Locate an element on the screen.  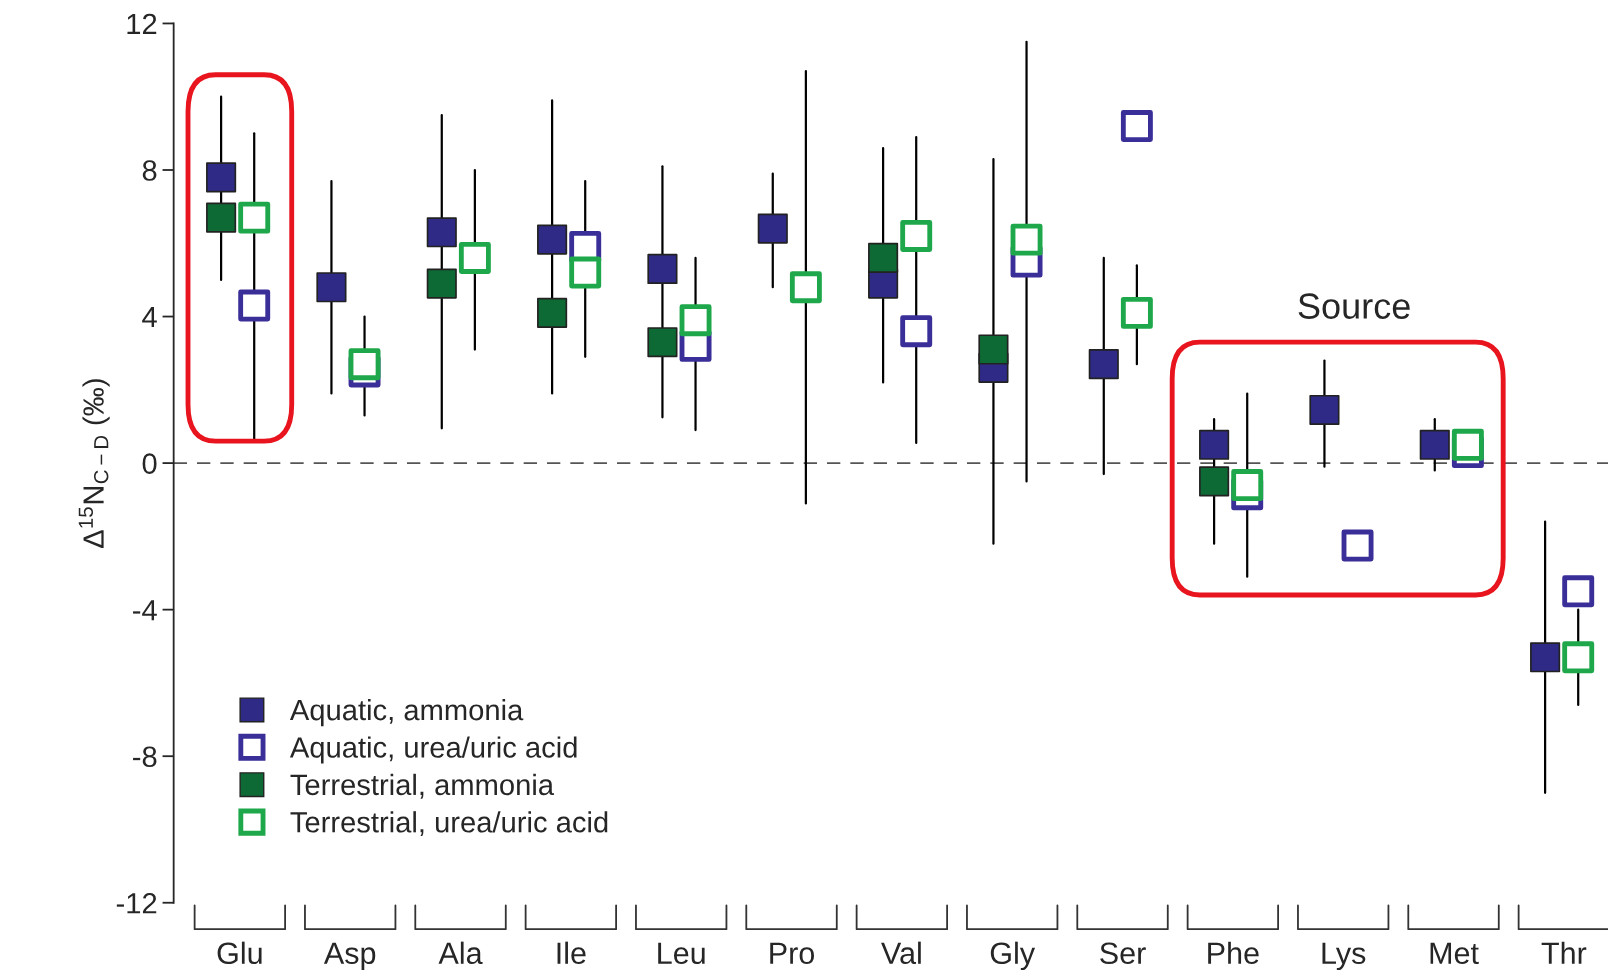
y-tick-label: -12 is located at coordinates (136, 903).